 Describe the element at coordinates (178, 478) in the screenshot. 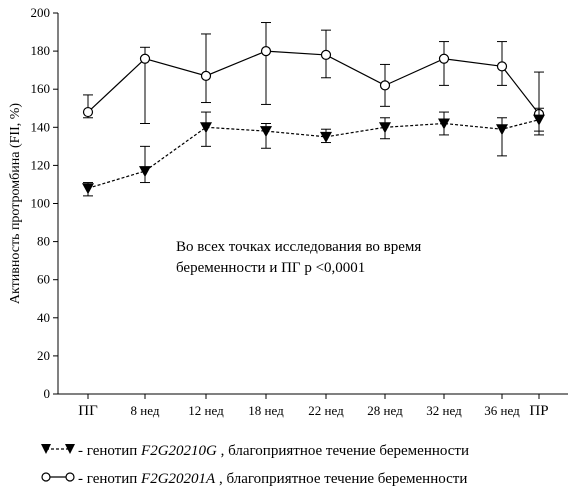

I see `legend-item2-genotype: F2G20201A` at that location.